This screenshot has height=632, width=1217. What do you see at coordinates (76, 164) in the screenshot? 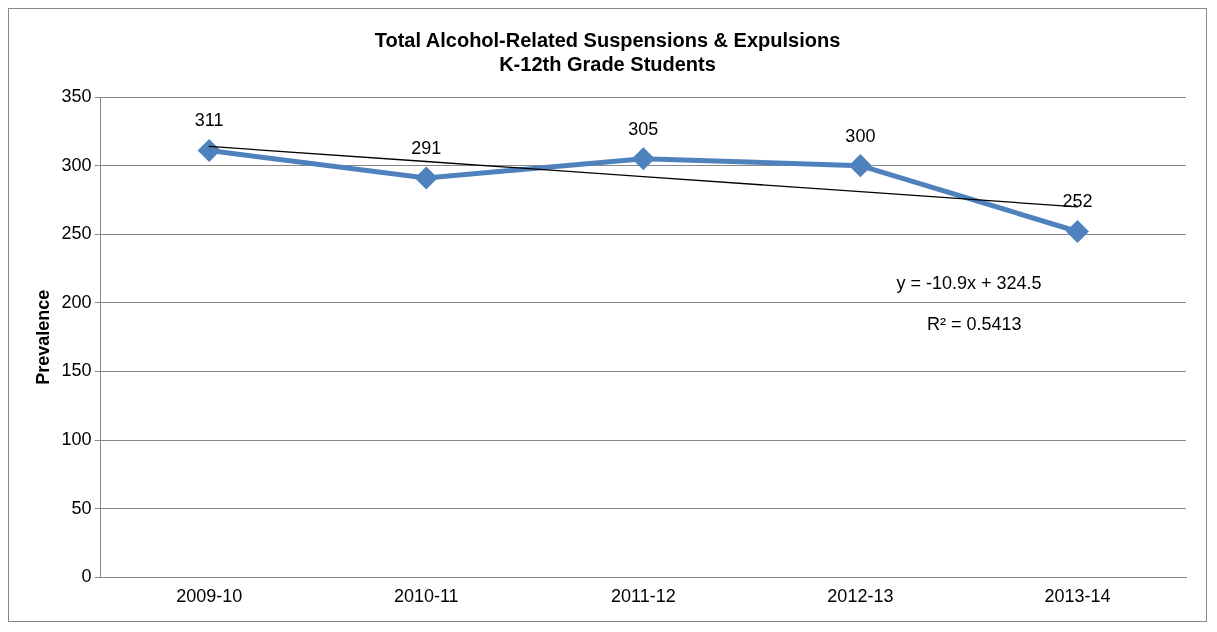
I see `y-tick-label: 300` at bounding box center [76, 164].